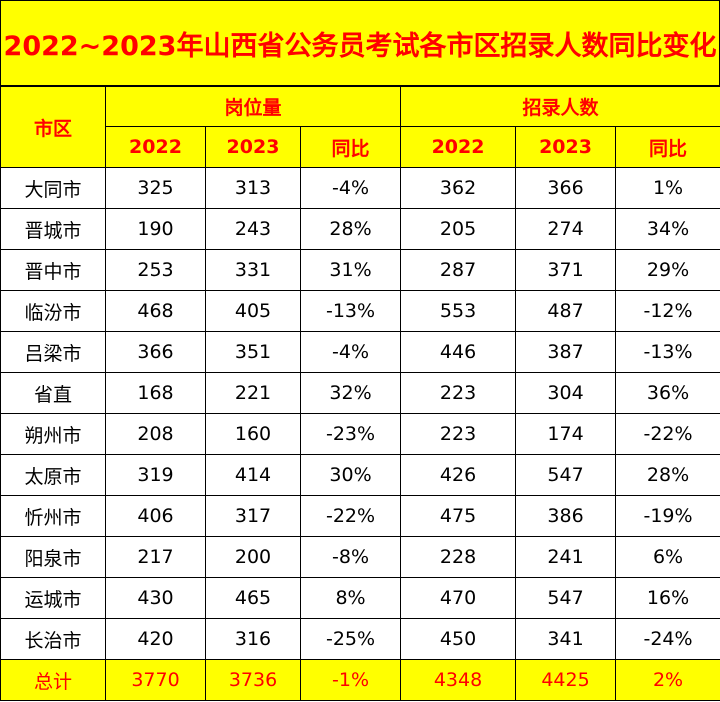 The image size is (720, 702). I want to click on cell-value: 475, so click(458, 516).